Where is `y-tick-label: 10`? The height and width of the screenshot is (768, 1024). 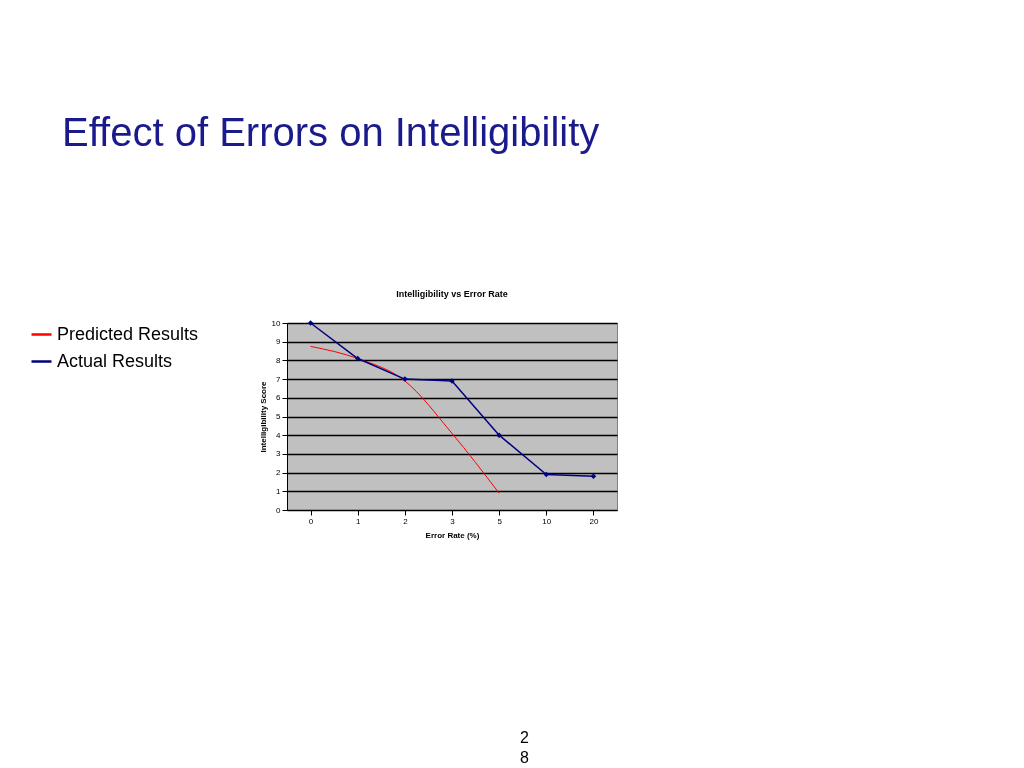 y-tick-label: 10 is located at coordinates (276, 323).